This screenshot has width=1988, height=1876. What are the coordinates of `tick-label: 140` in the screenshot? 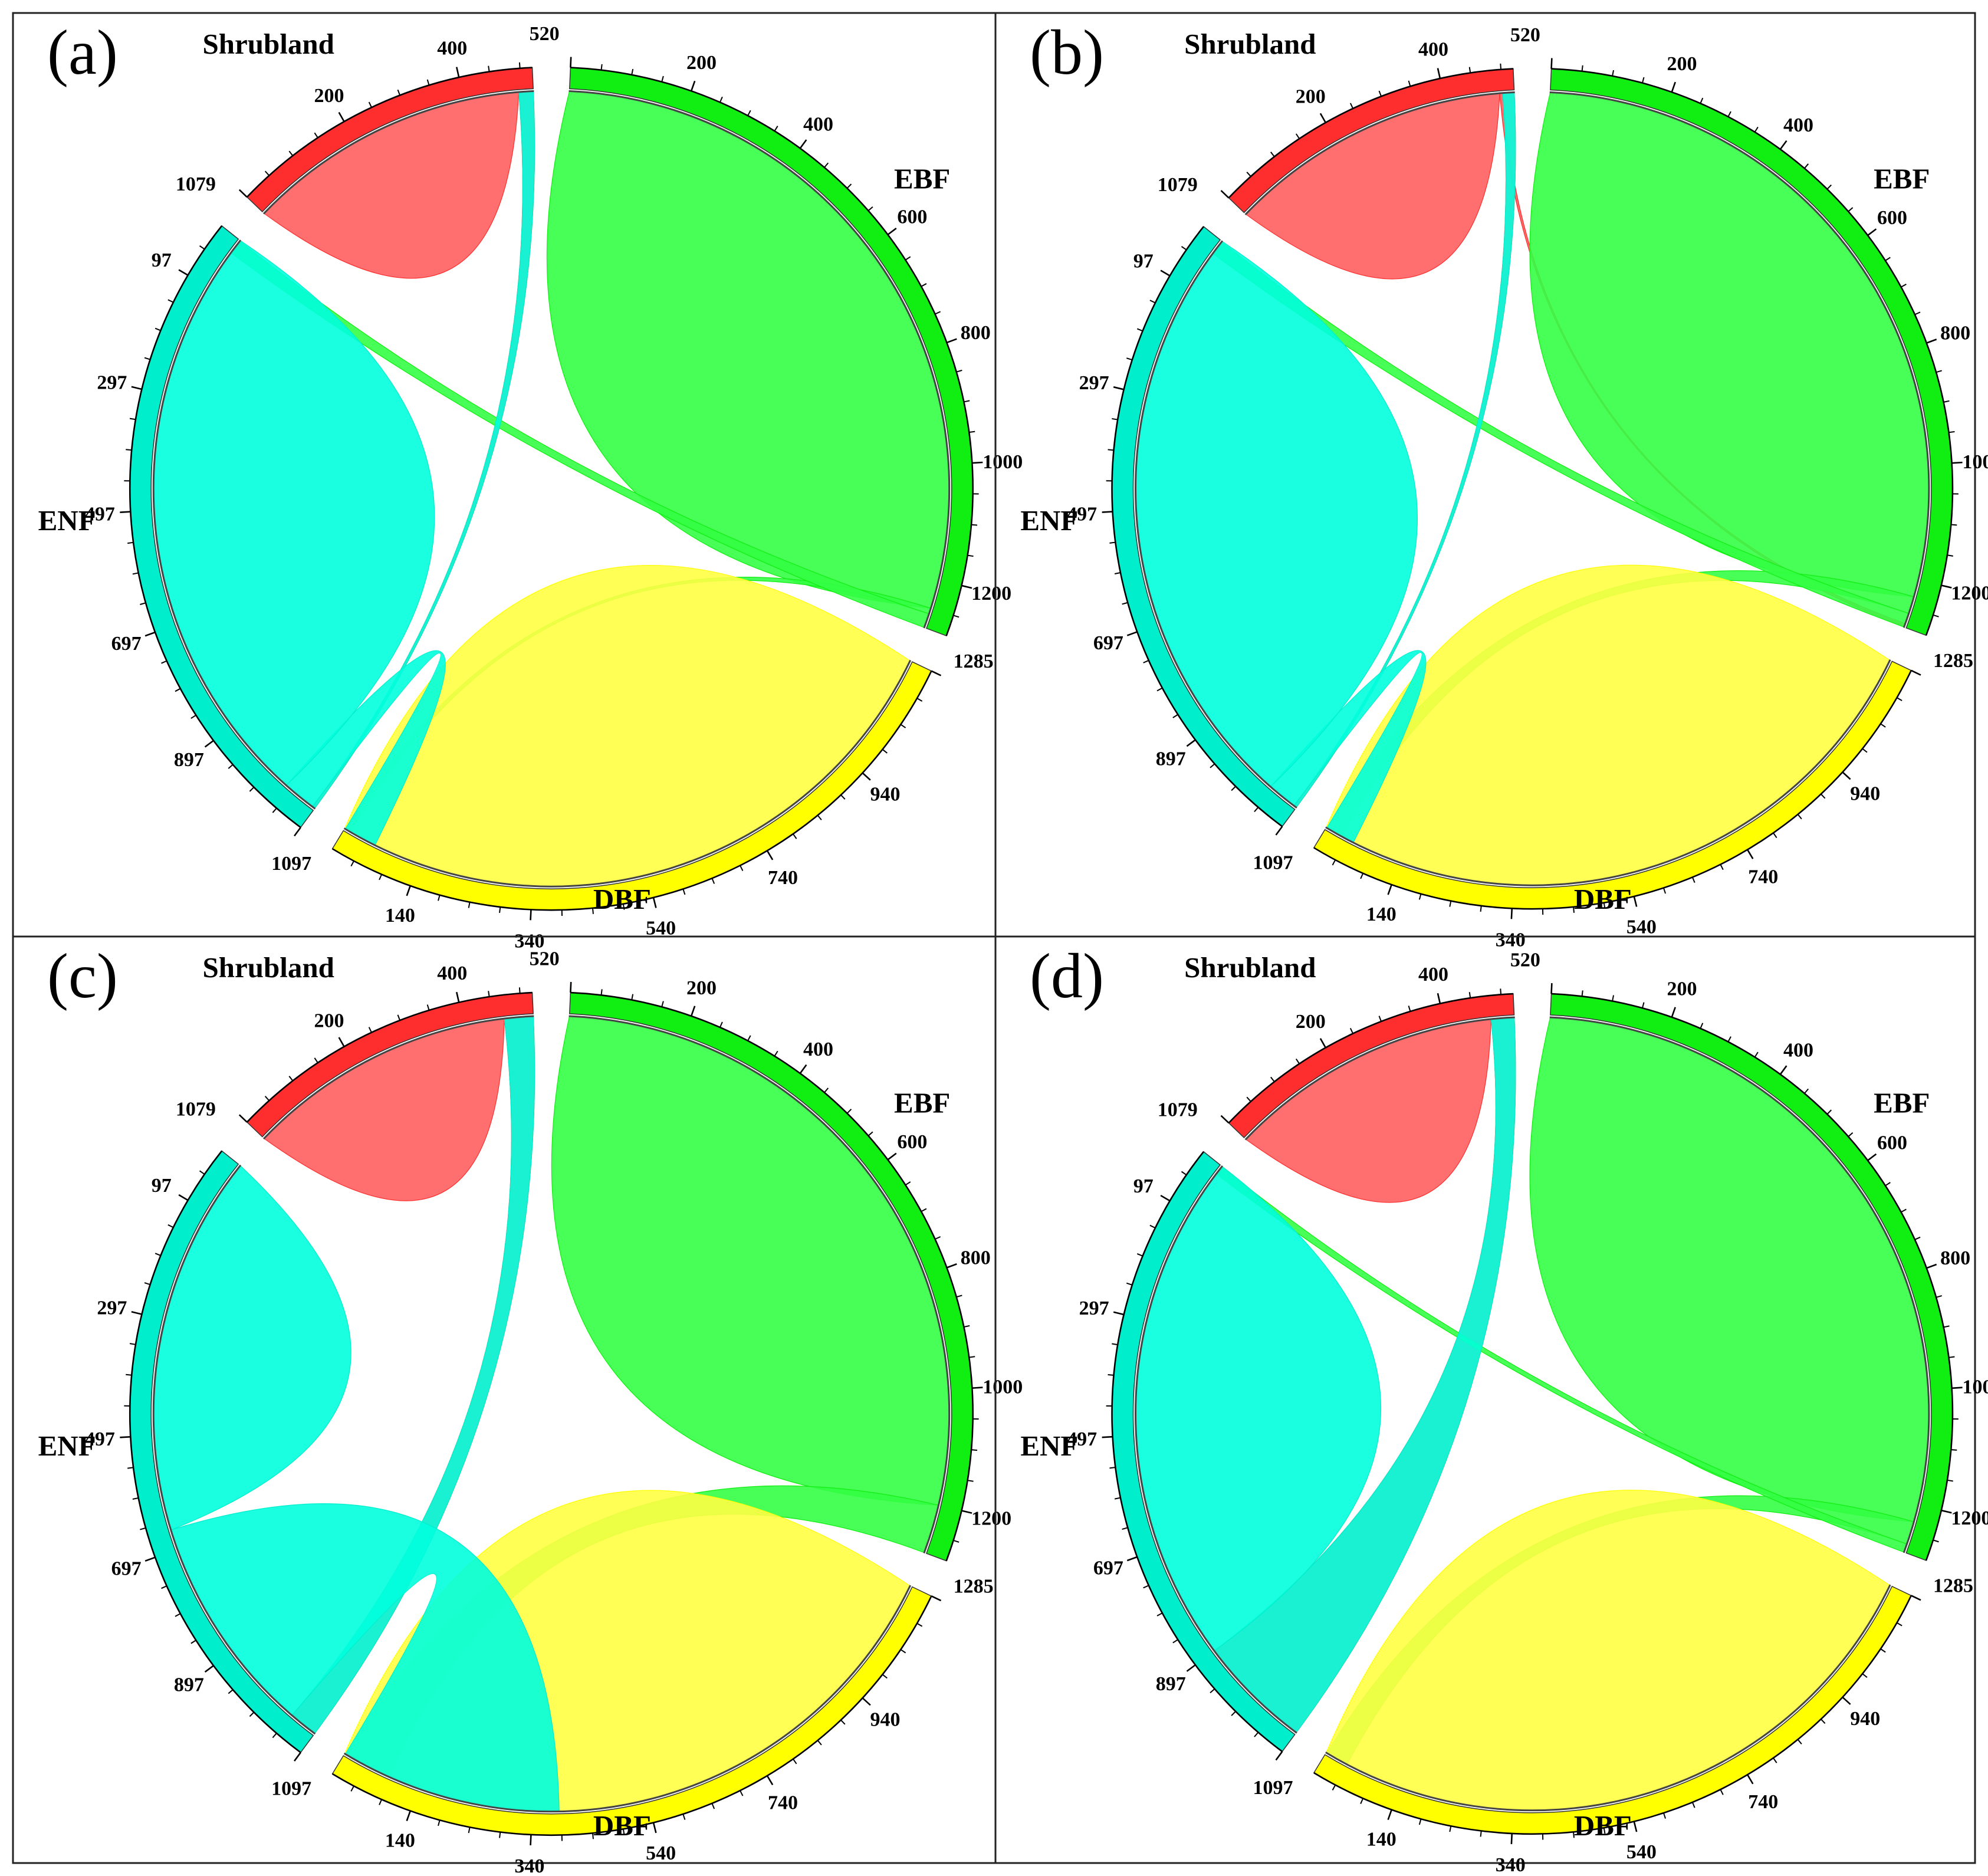 It's located at (400, 915).